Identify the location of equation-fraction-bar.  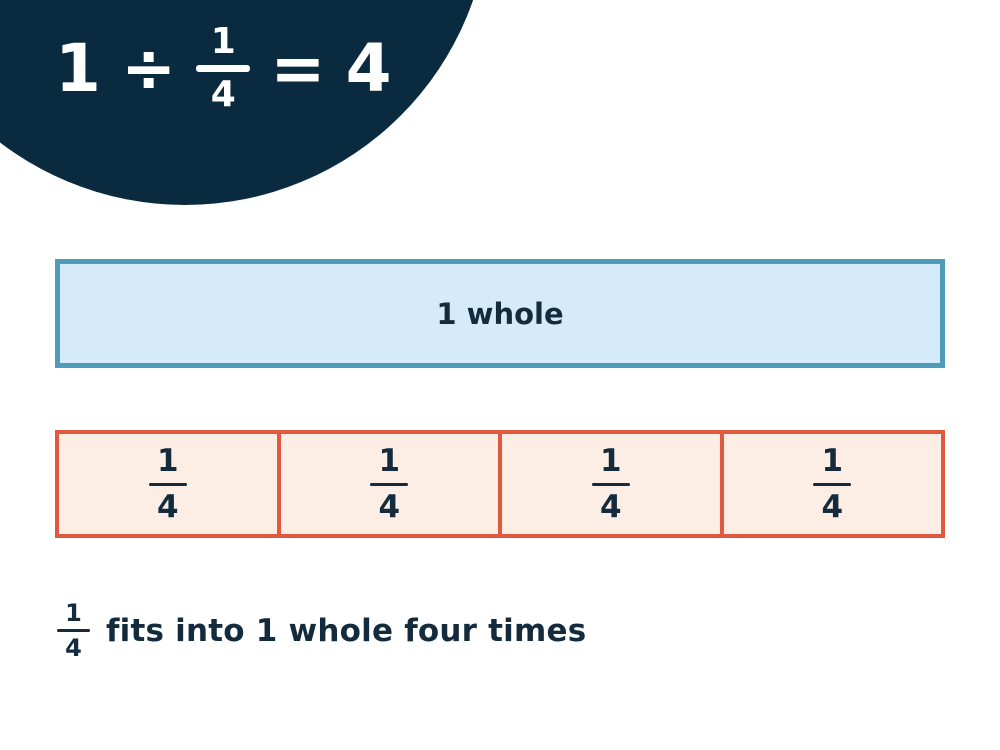
(223, 68).